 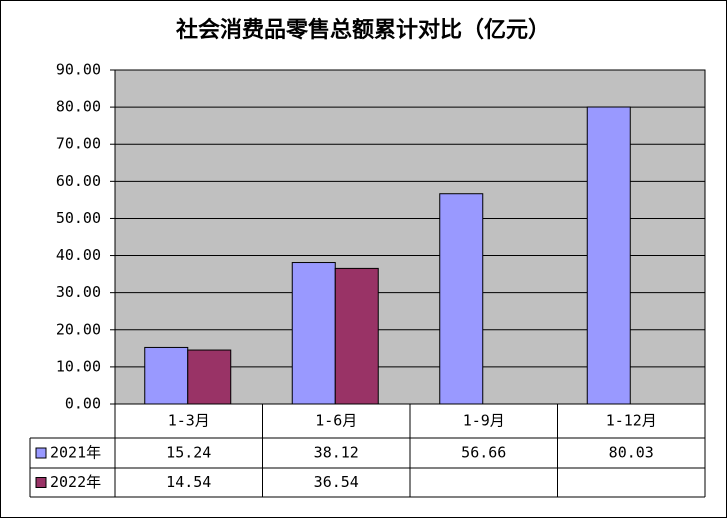 What do you see at coordinates (78, 292) in the screenshot?
I see `y-tick-label: 30.00` at bounding box center [78, 292].